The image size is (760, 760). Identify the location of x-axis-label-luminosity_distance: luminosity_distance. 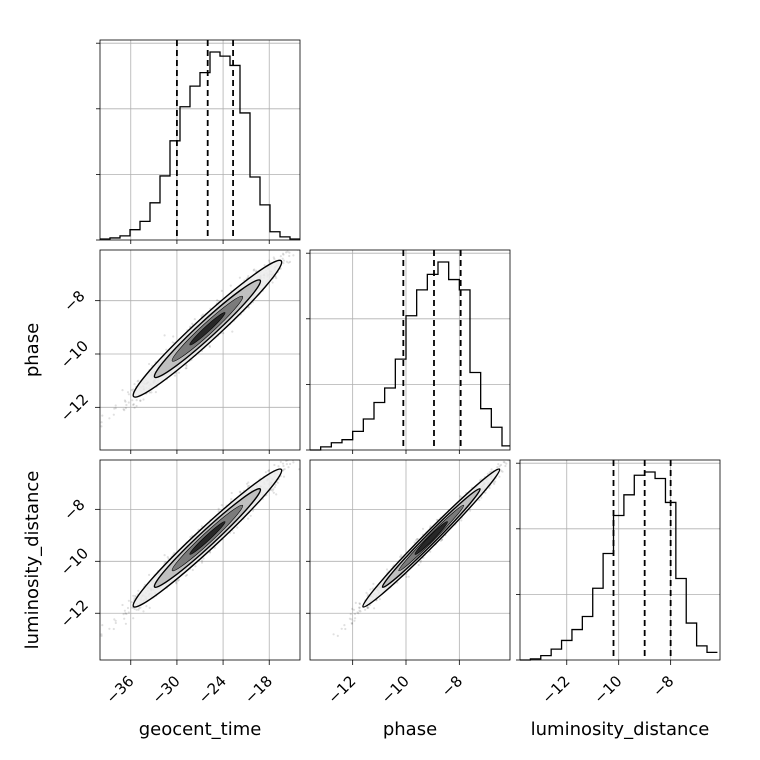
(620, 729).